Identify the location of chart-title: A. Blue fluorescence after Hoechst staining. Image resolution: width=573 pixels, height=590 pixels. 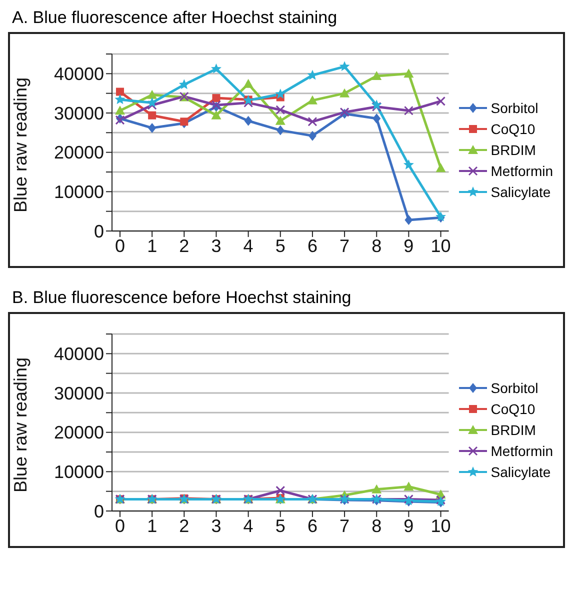
(175, 18).